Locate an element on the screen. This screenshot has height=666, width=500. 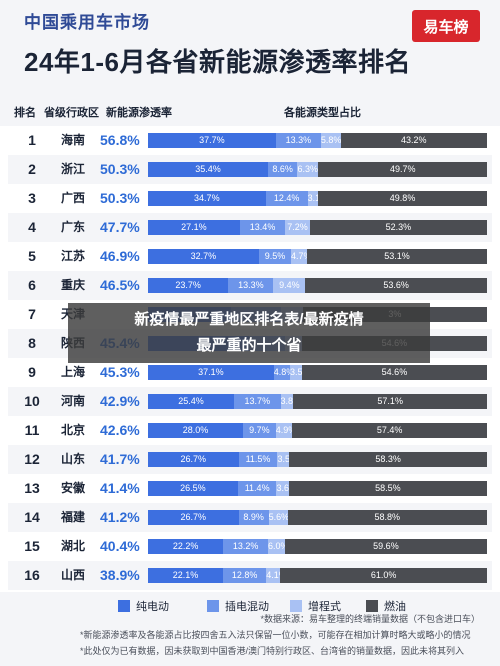
bar-segment-2: 9.5% is located at coordinates (275, 256).